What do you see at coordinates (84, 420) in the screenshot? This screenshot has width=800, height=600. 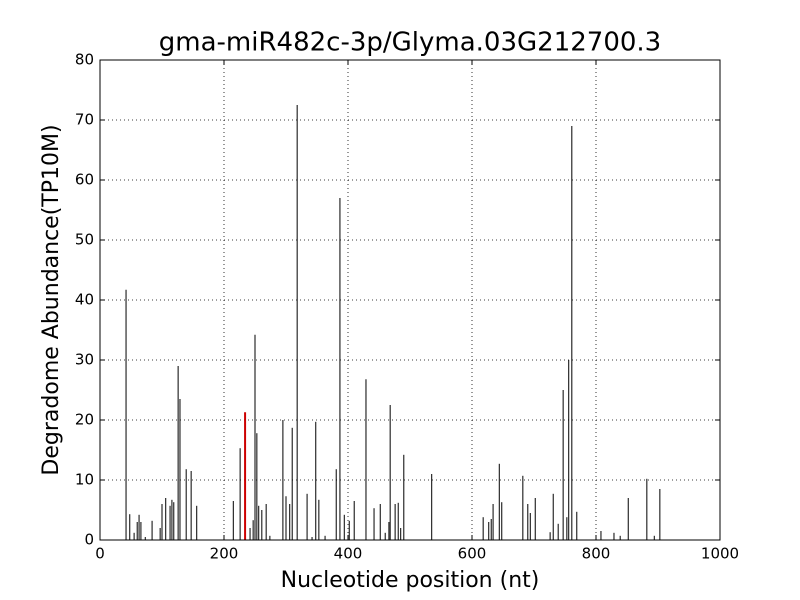 I see `y-tick-label: 20` at bounding box center [84, 420].